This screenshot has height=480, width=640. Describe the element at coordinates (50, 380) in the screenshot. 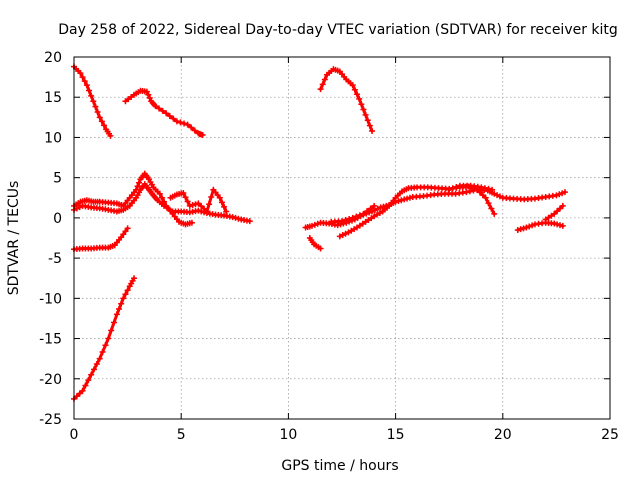

I see `y-tick-label: -20` at that location.